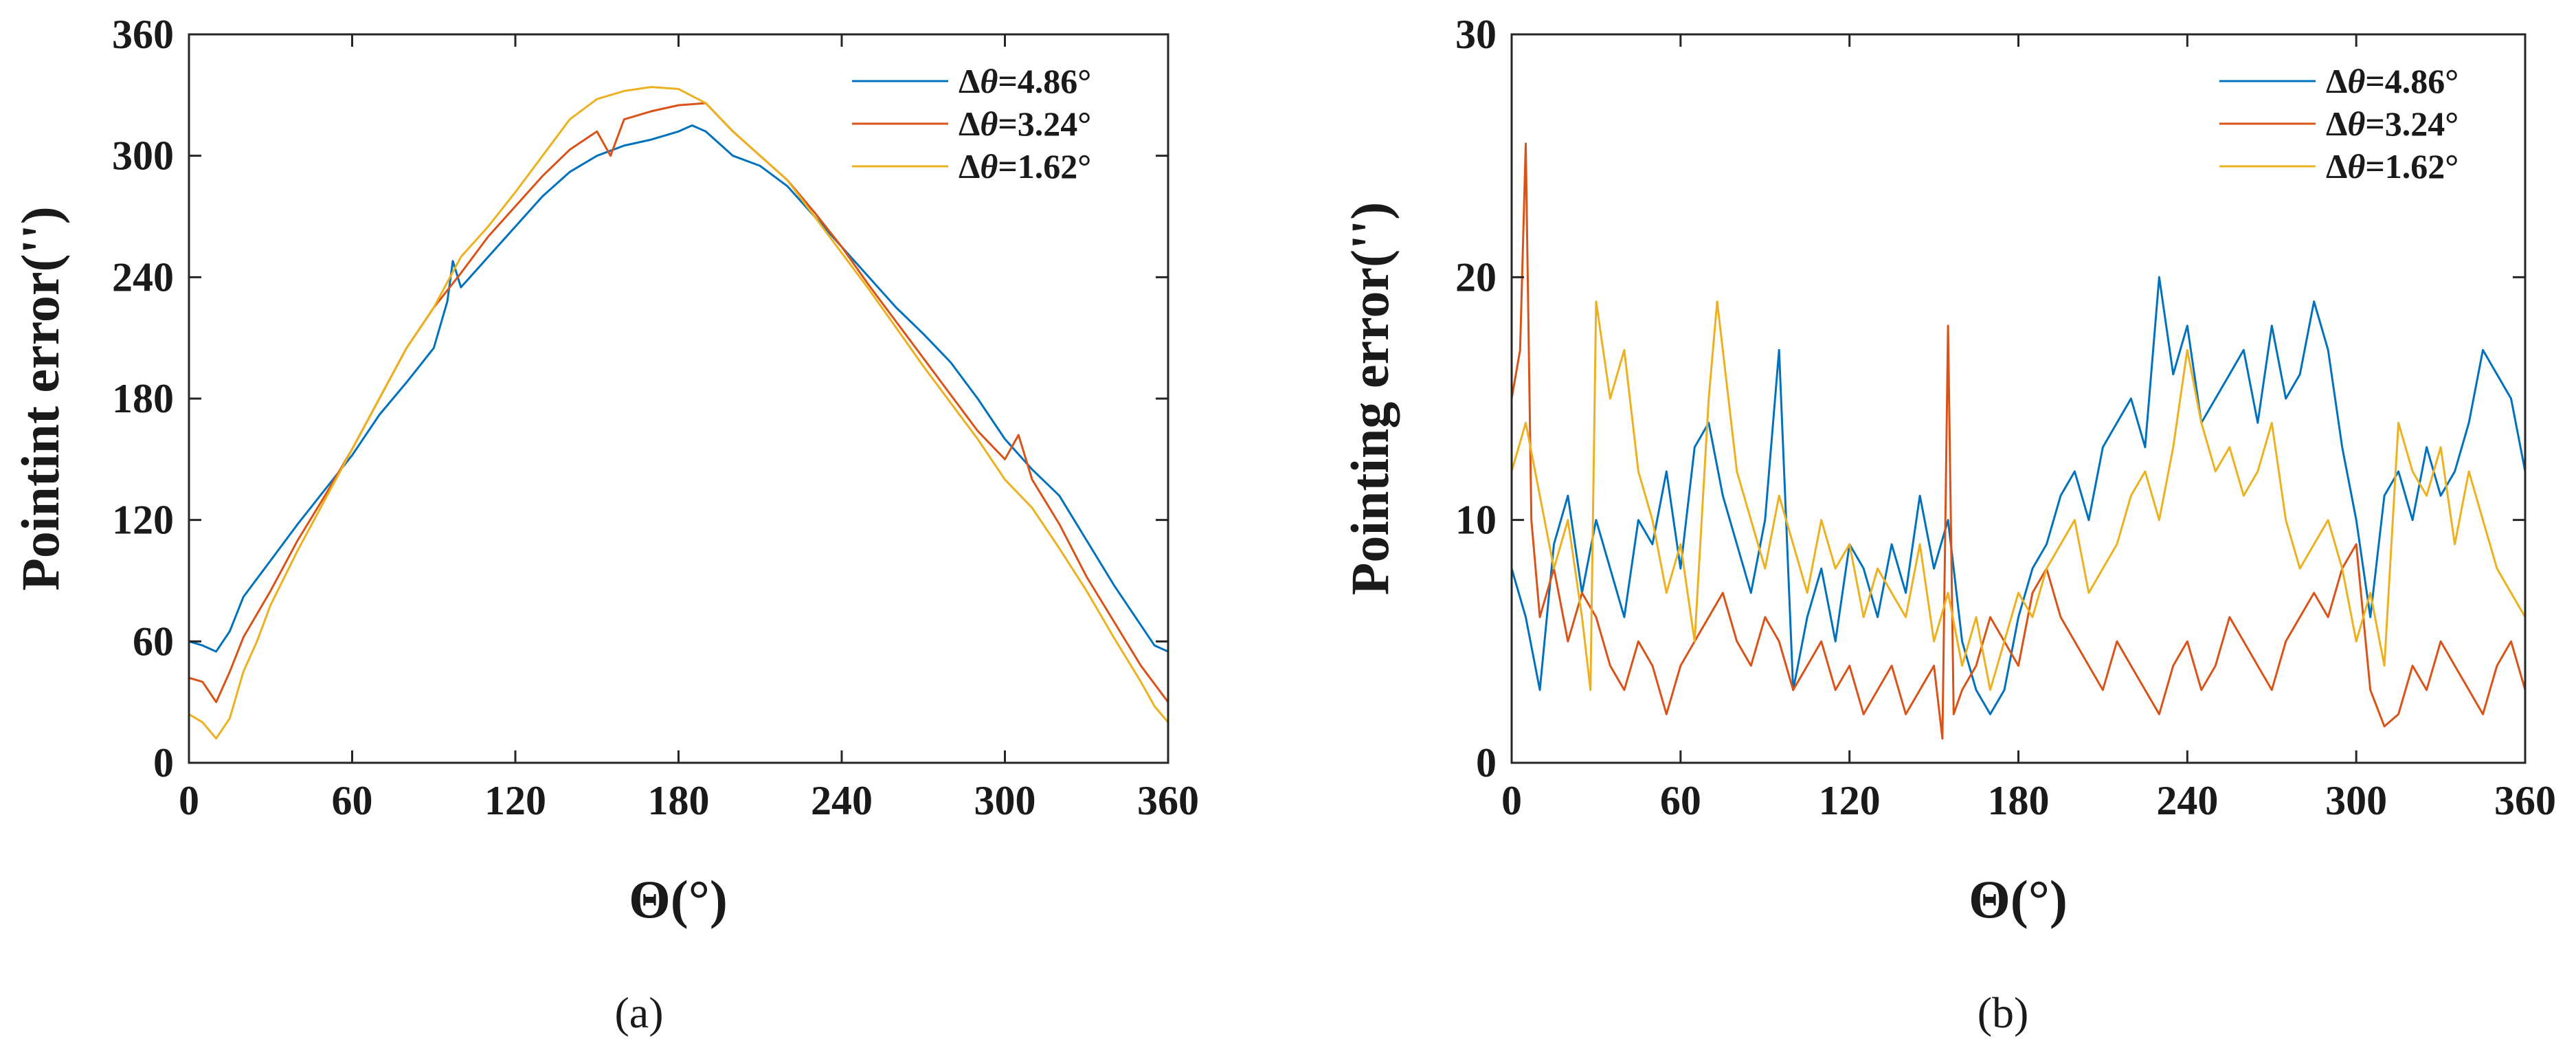 Image resolution: width=2576 pixels, height=1048 pixels. What do you see at coordinates (189, 801) in the screenshot?
I see `panel-a-xtick-label: 0` at bounding box center [189, 801].